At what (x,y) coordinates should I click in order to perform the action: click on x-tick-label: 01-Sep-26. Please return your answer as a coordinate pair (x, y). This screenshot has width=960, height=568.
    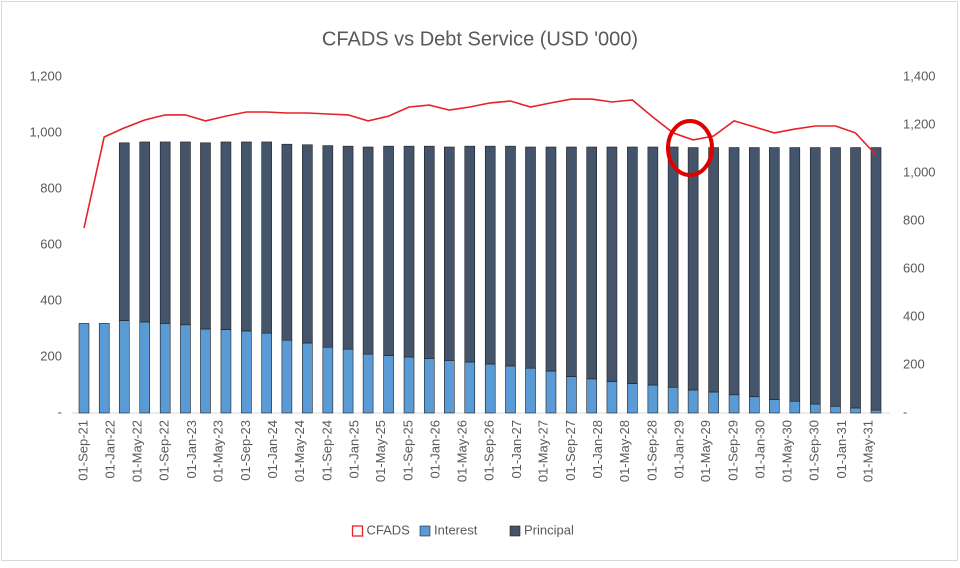
    Looking at the image, I should click on (489, 450).